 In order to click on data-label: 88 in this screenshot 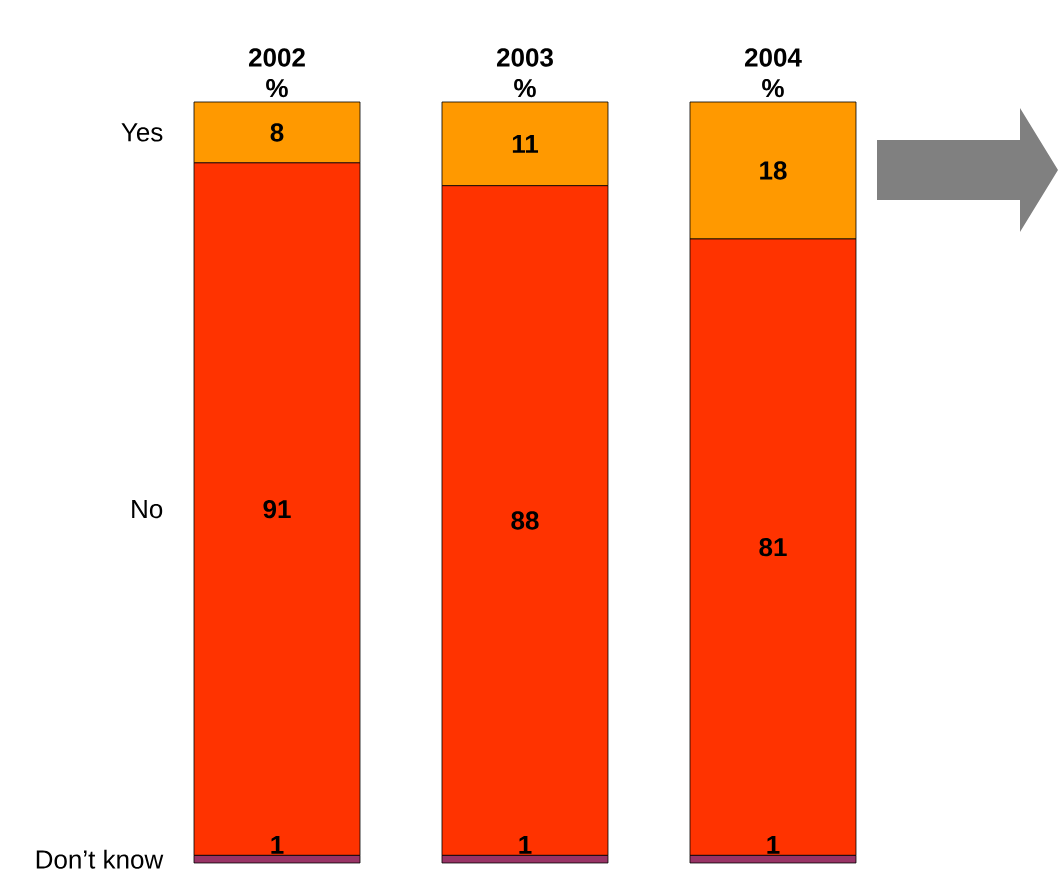, I will do `click(525, 520)`.